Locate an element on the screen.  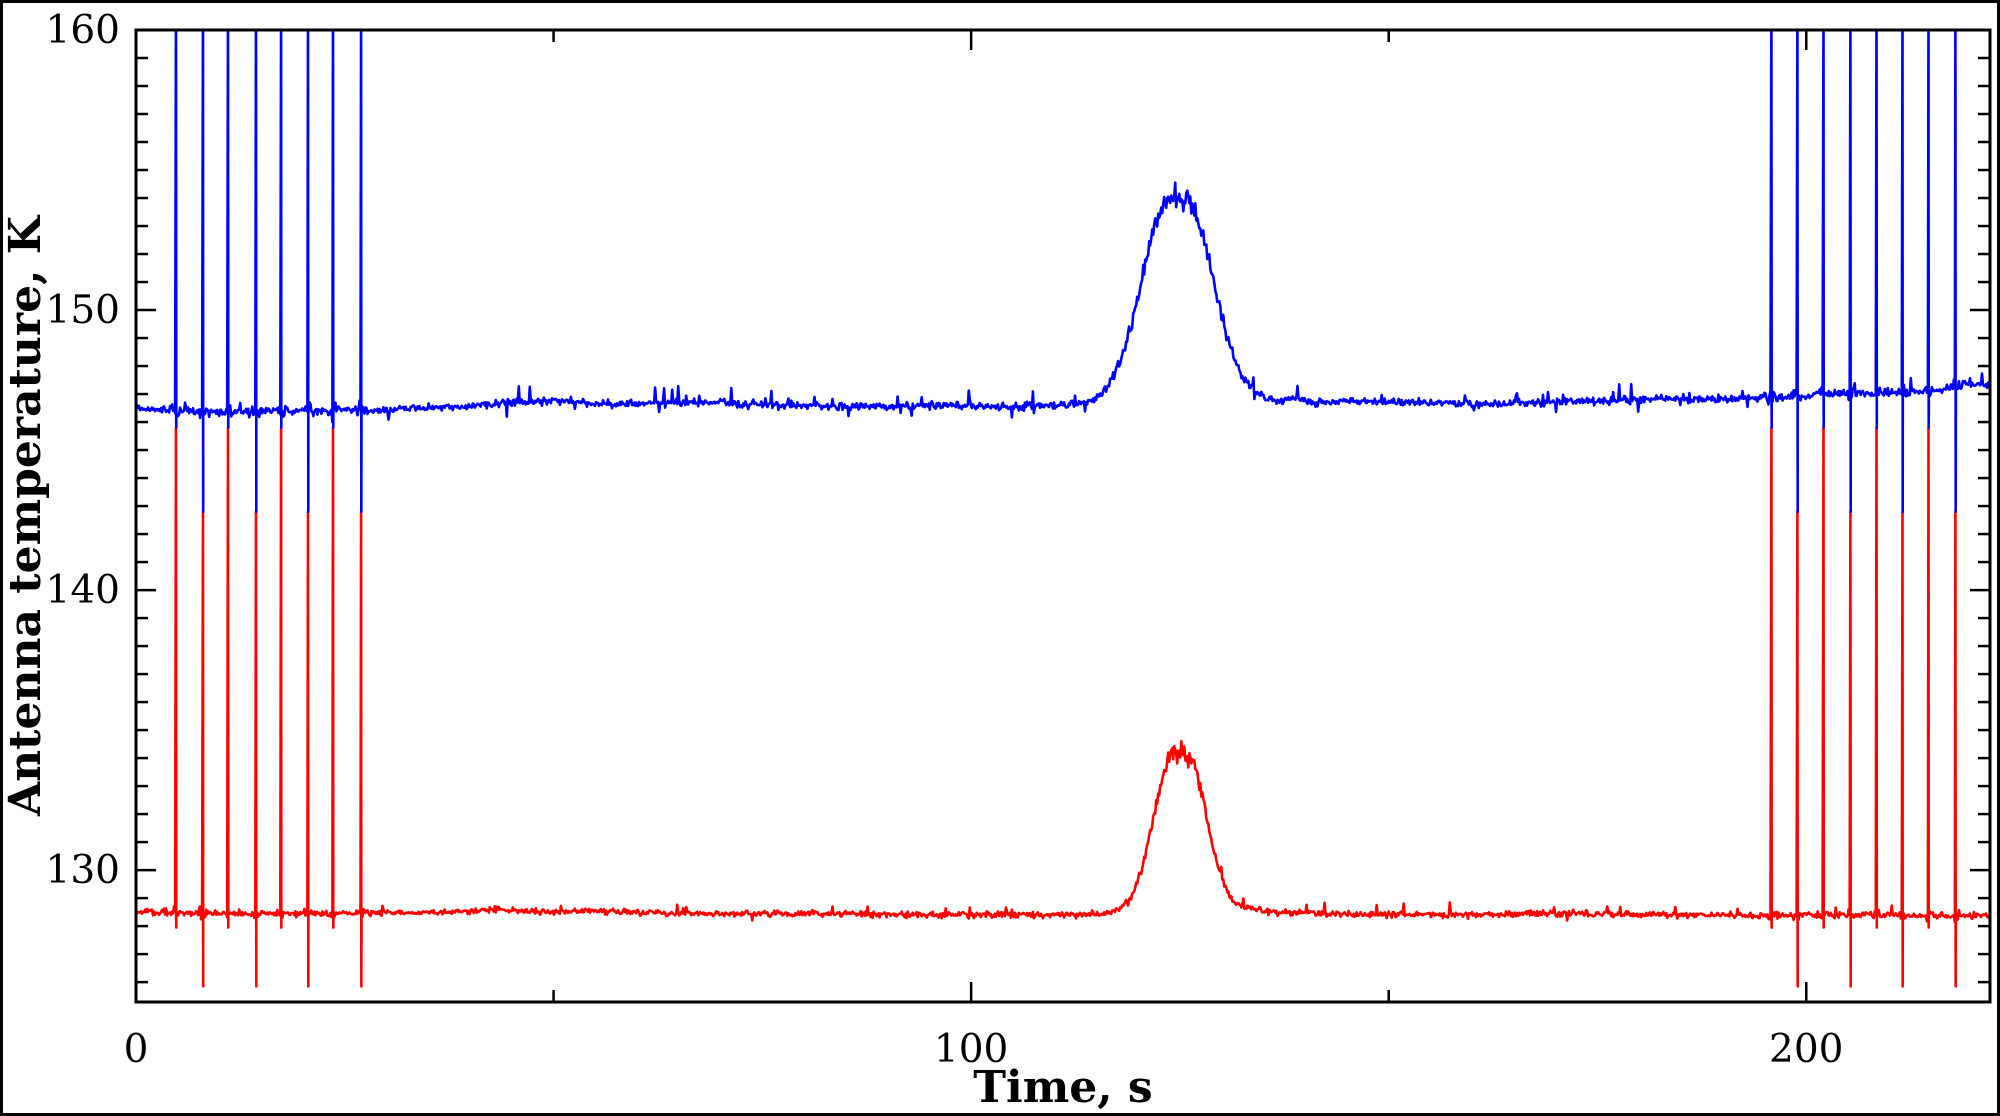
y-tick-label: 130 is located at coordinates (83, 870).